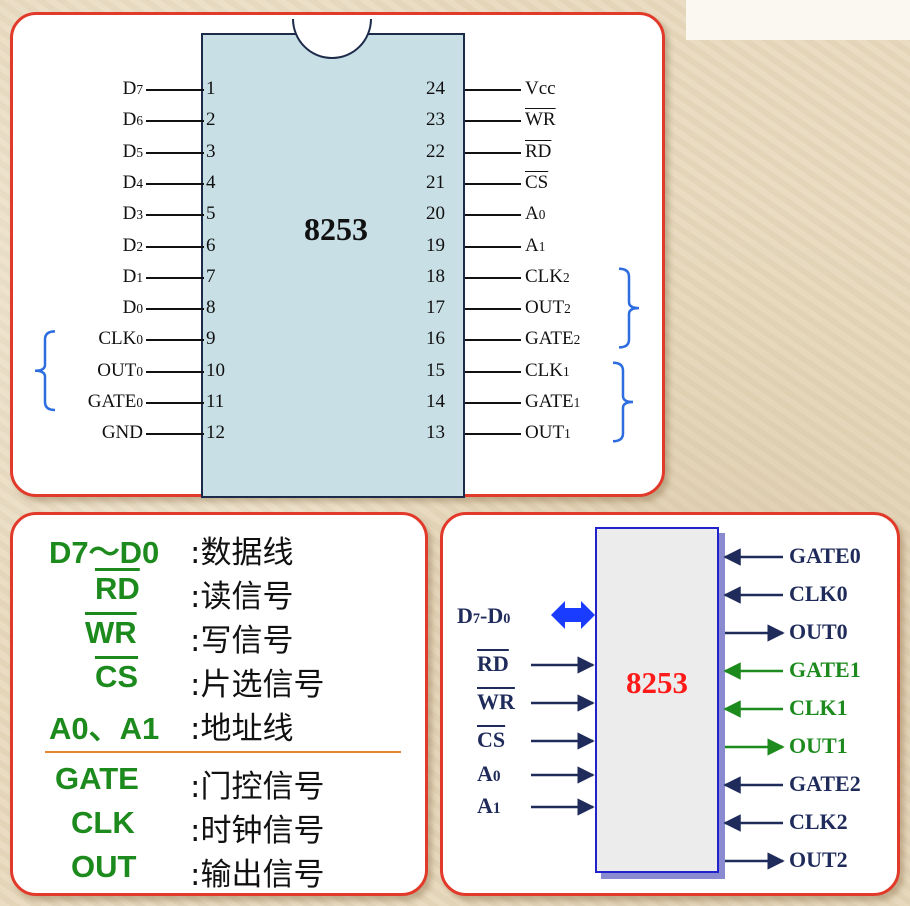 The image size is (910, 906). Describe the element at coordinates (211, 120) in the screenshot. I see `pin-number: 2` at that location.